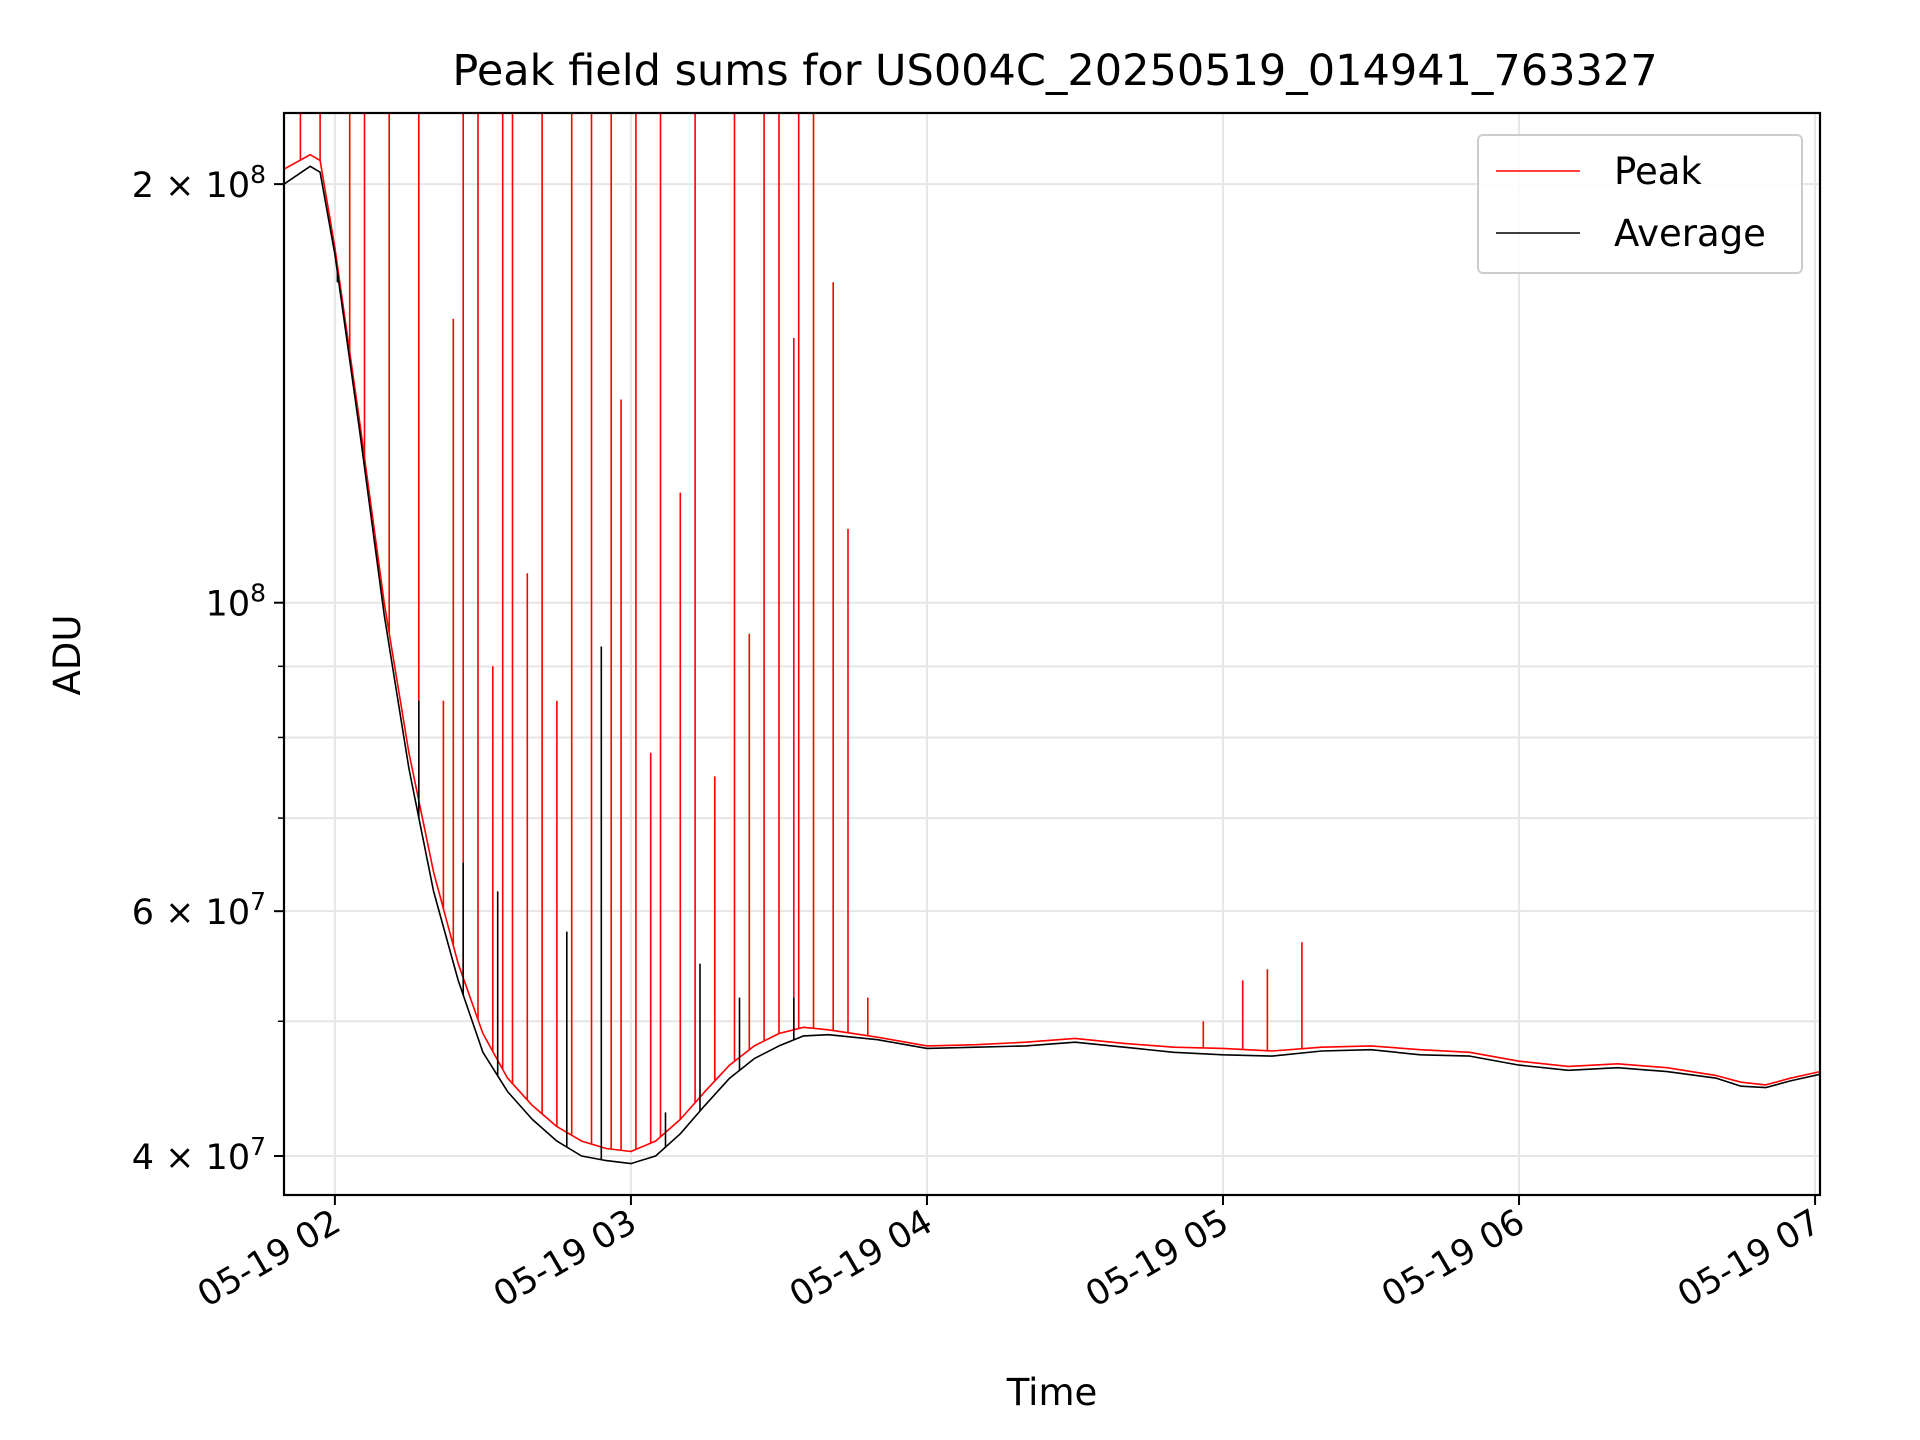 The height and width of the screenshot is (1440, 1920). Describe the element at coordinates (1658, 171) in the screenshot. I see `legend-peak-label: Peak` at that location.